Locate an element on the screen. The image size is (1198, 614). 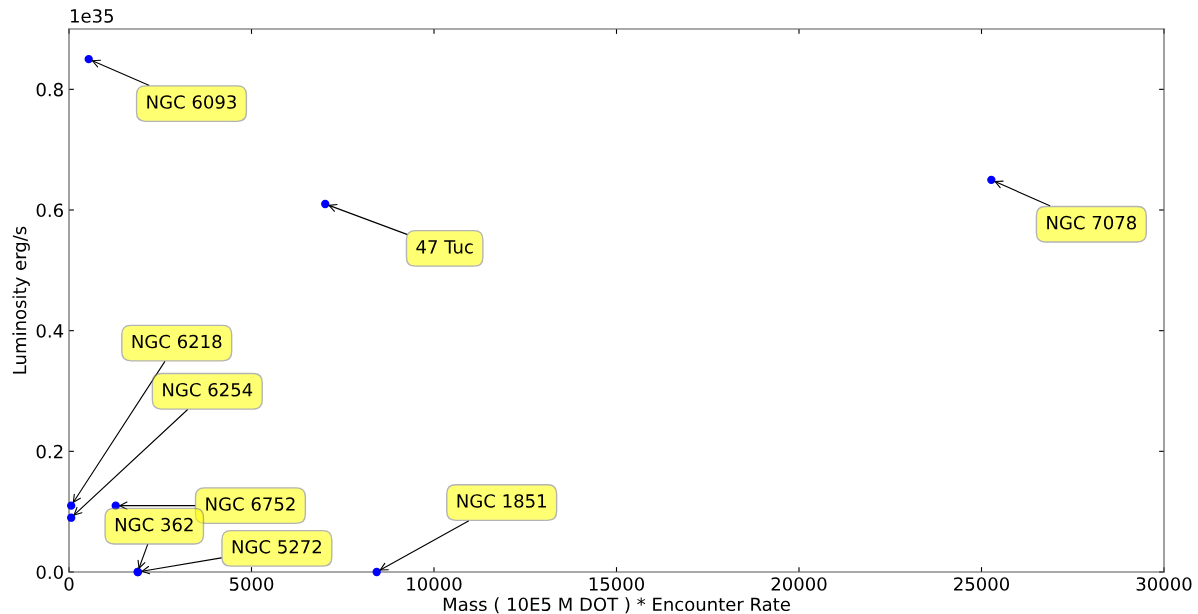
x-tick-label: 0 is located at coordinates (69, 584).